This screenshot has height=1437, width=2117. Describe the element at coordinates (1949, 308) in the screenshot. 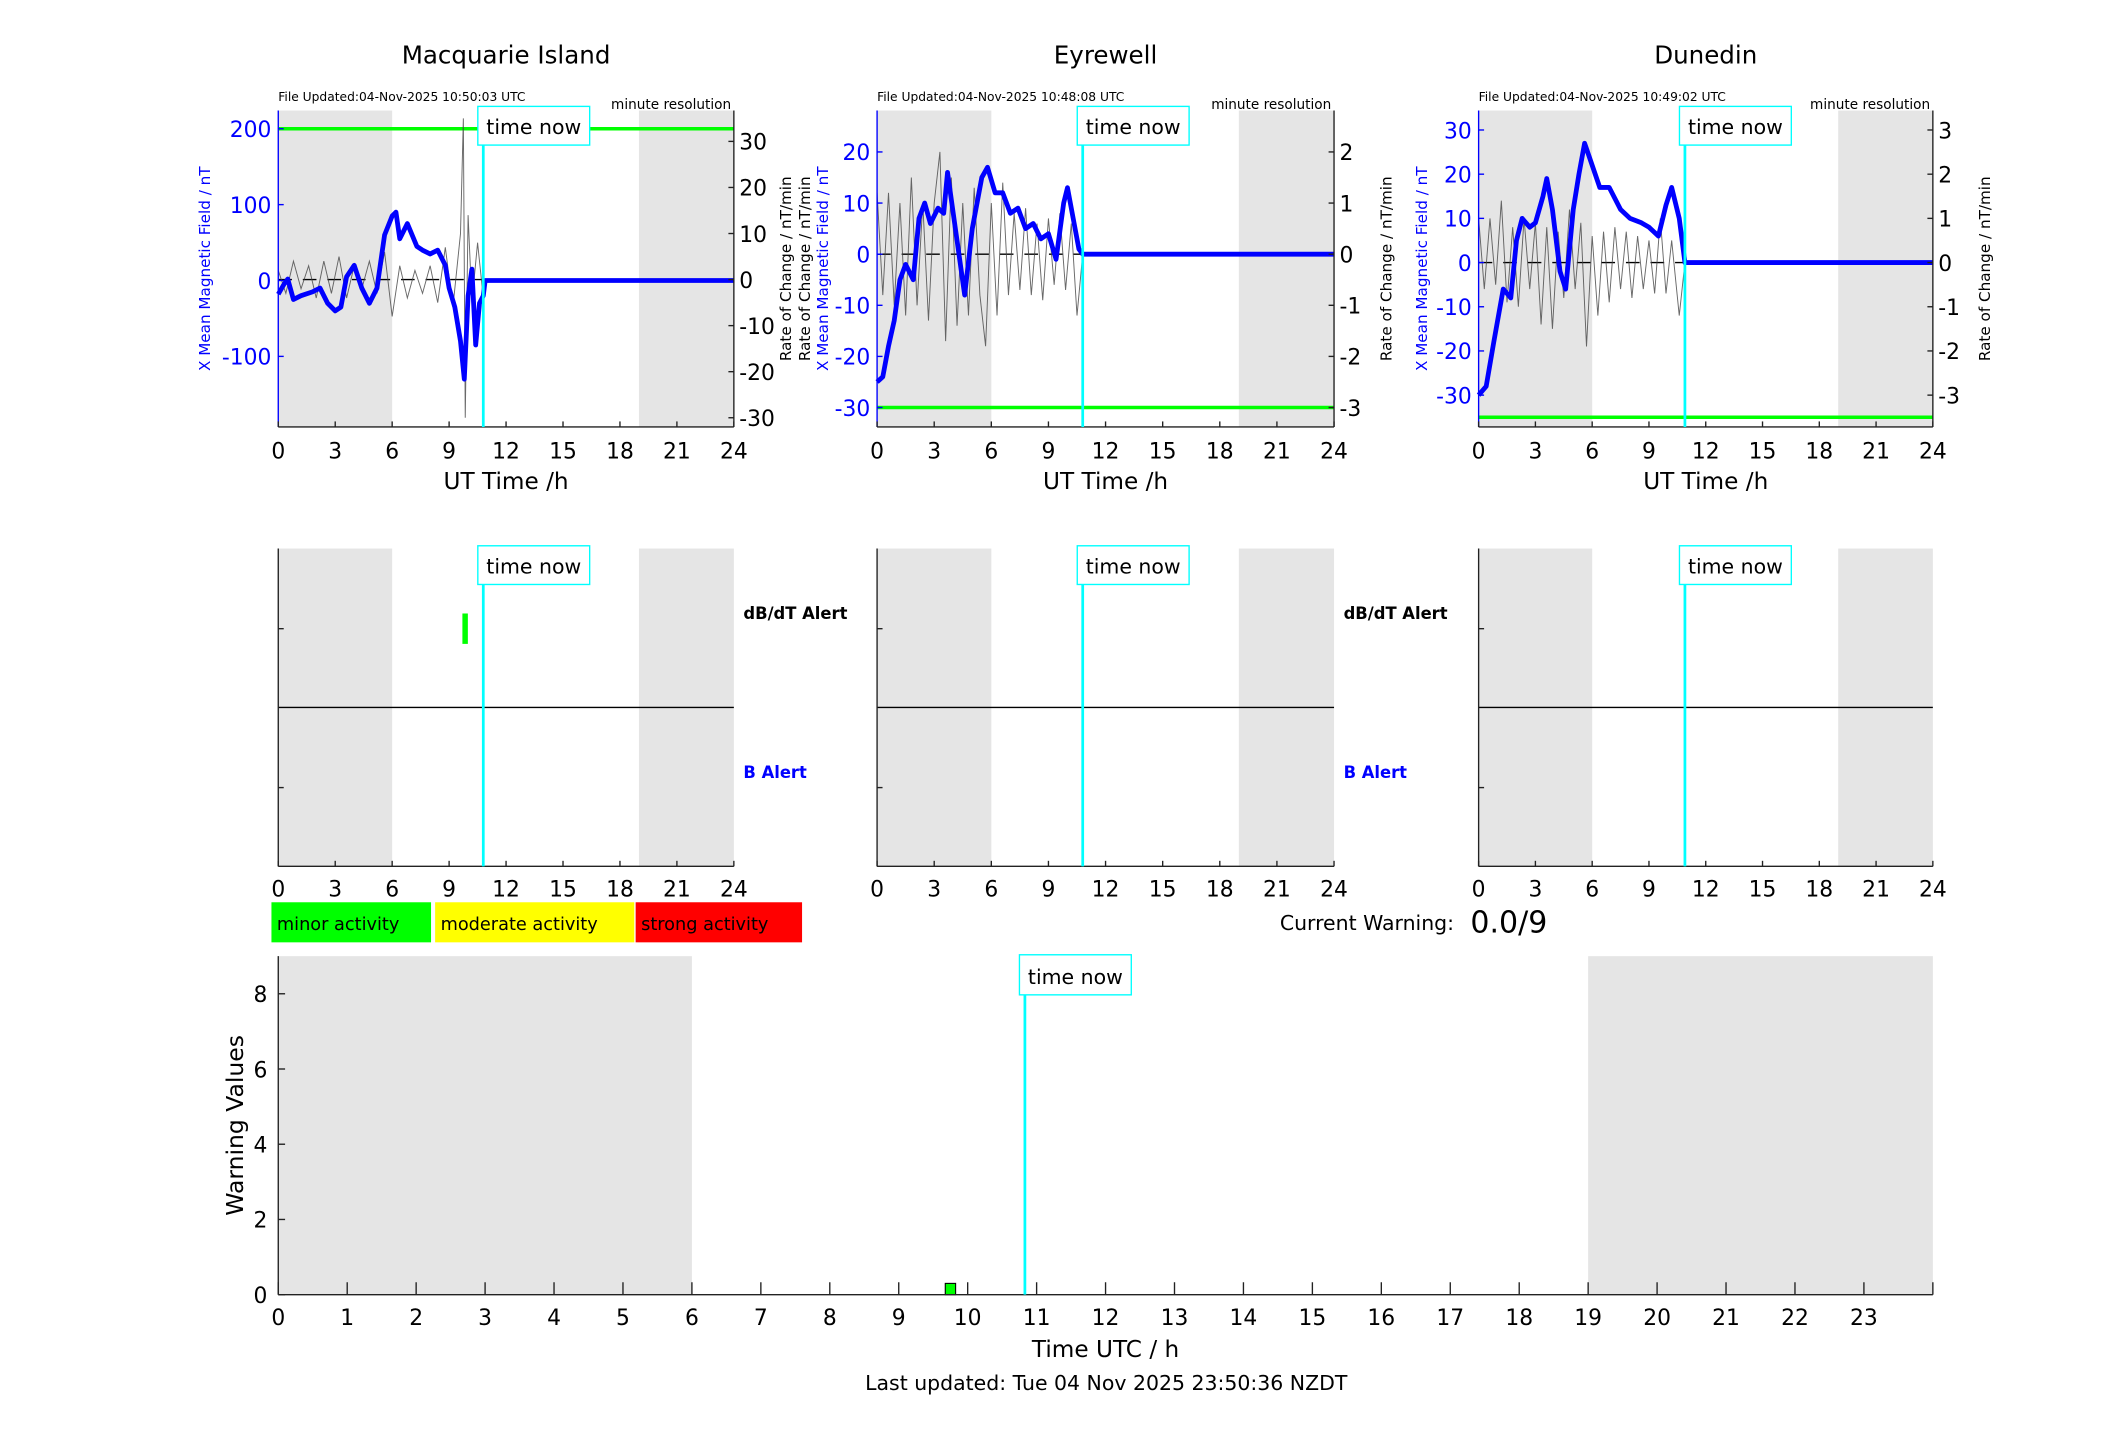

I see `right-tick-label: -1` at that location.